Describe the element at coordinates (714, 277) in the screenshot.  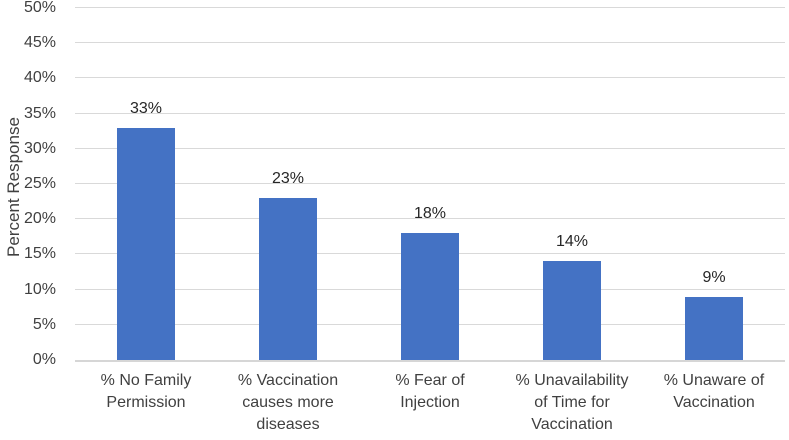
I see `bar-value-label: 9%` at that location.